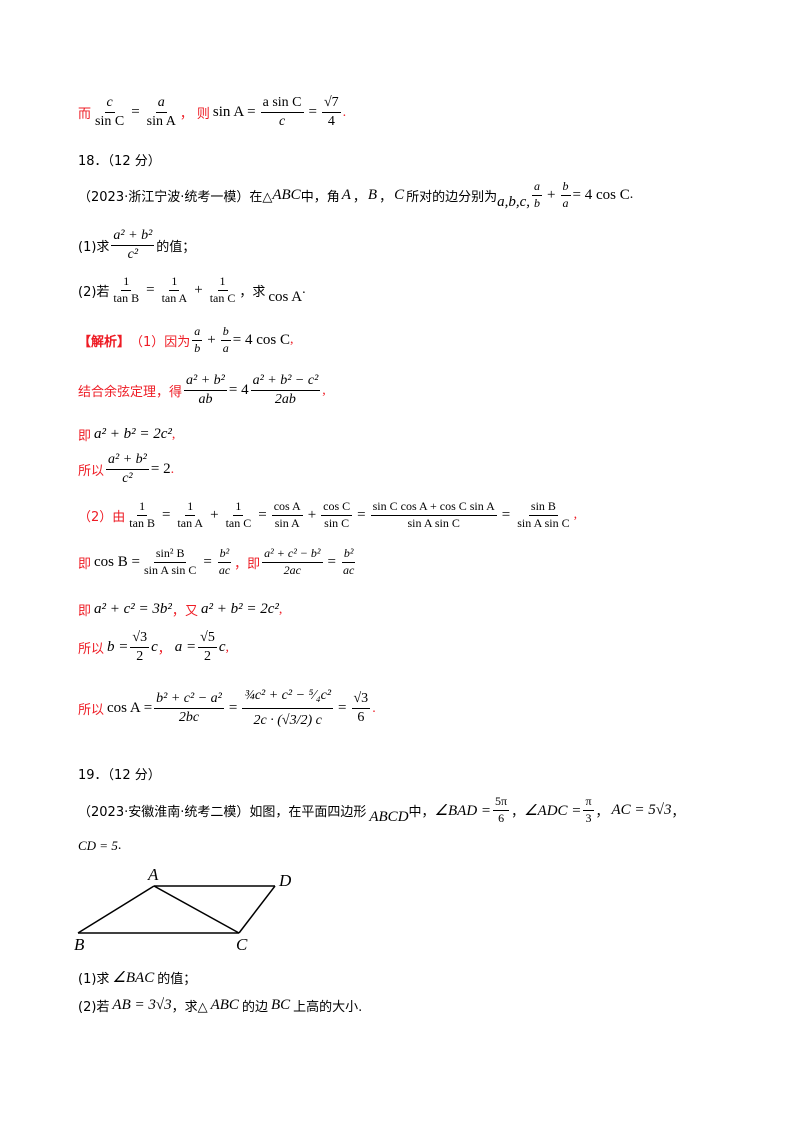 This screenshot has height=1132, width=800. I want to click on q19-part2: (2)若 AB = 3√3 ，求△ ABC 的边 BC 上高的大小., so click(220, 1006).